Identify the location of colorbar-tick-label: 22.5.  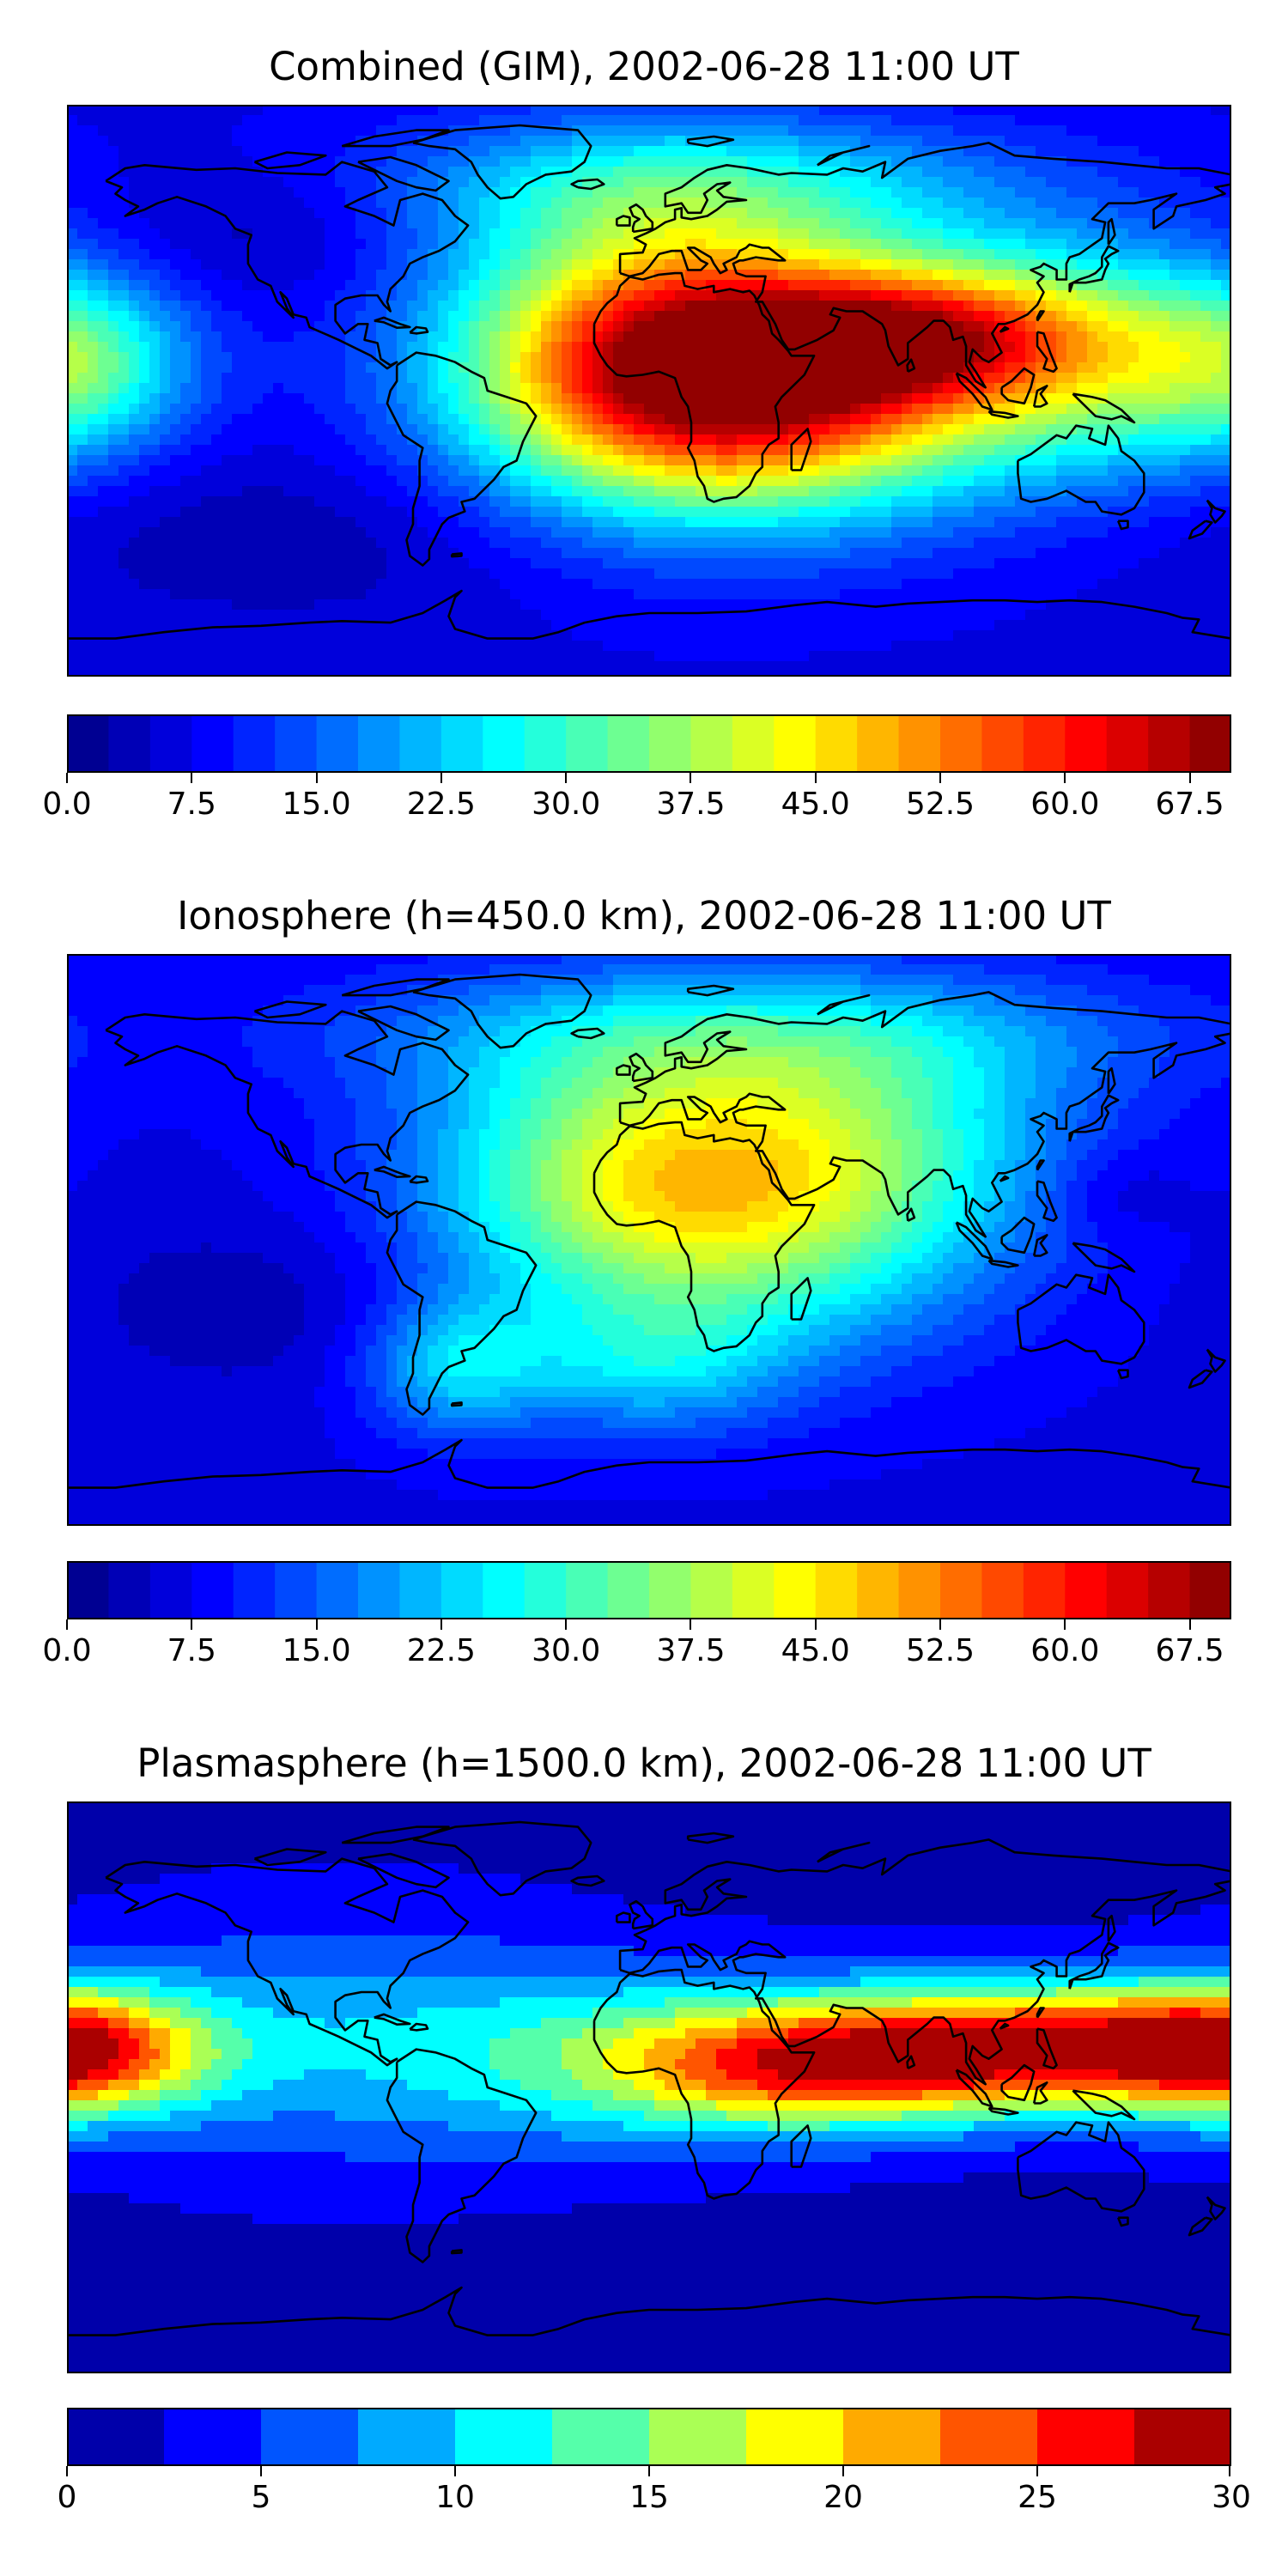
(441, 1650).